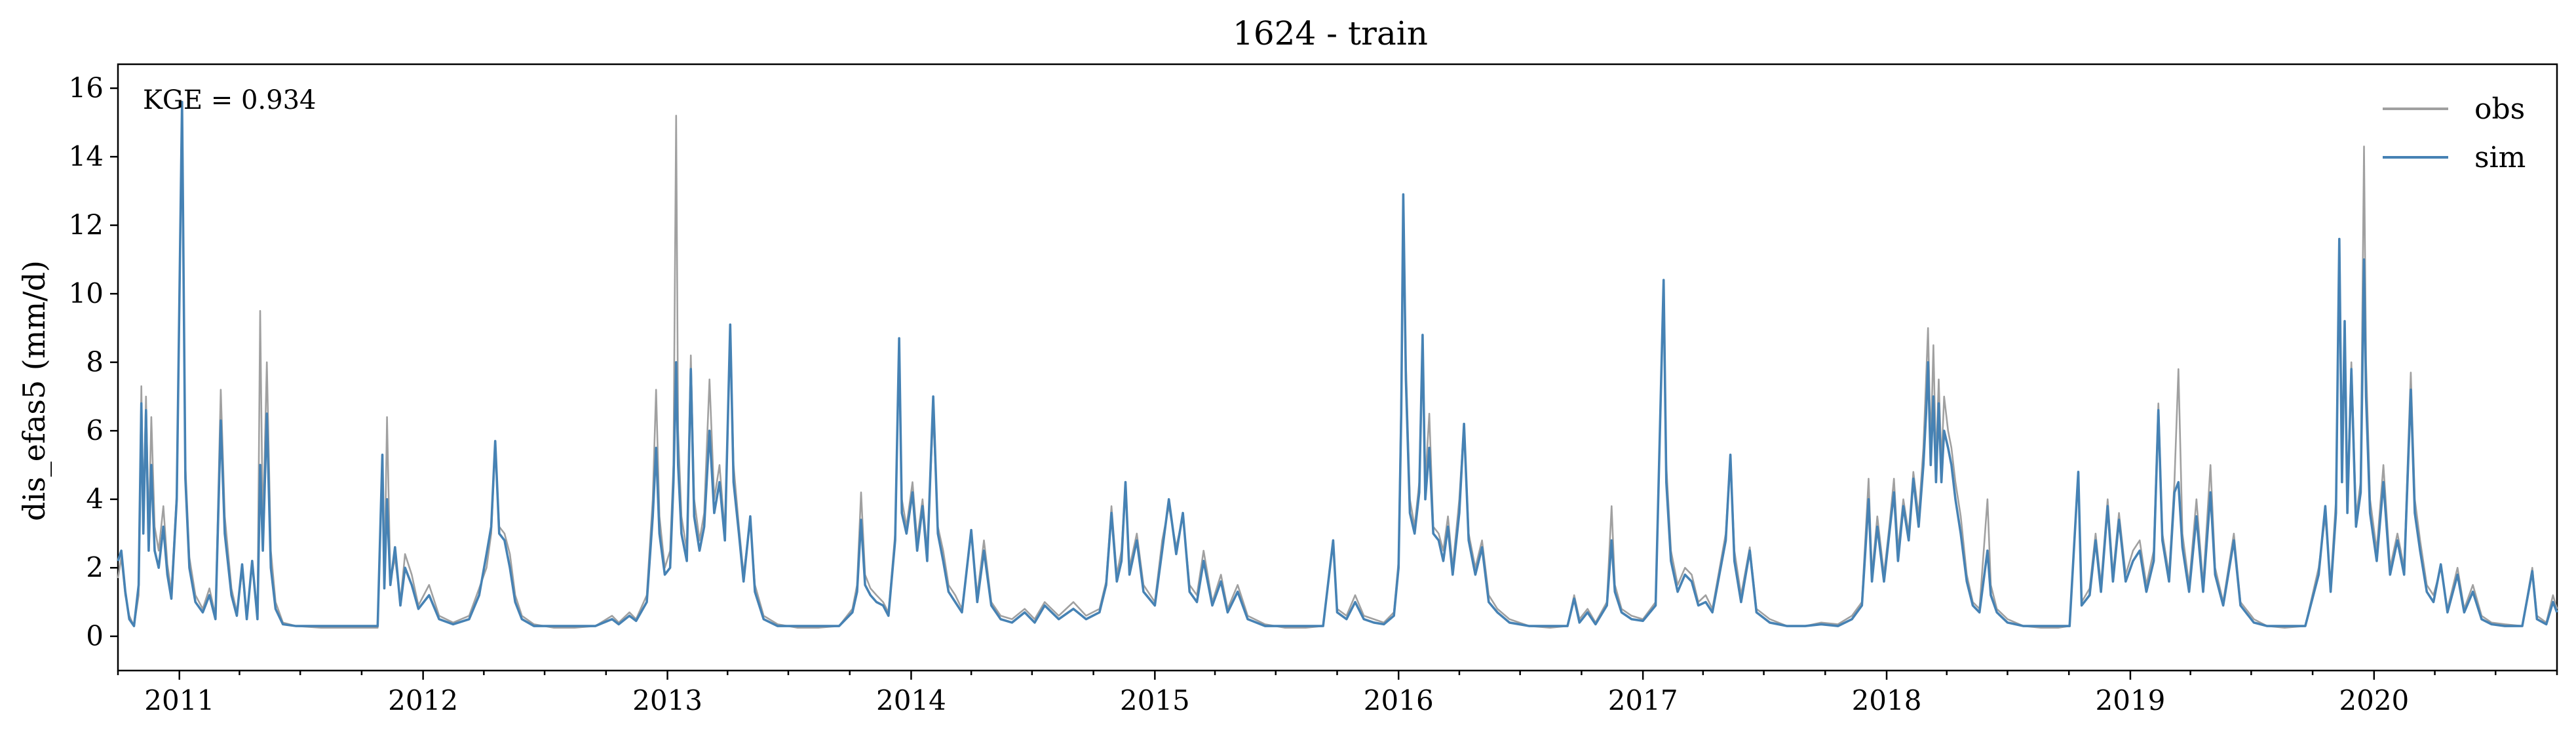 This screenshot has height=742, width=2576. What do you see at coordinates (230, 100) in the screenshot?
I see `kge-annotation: KGE = 0.934` at bounding box center [230, 100].